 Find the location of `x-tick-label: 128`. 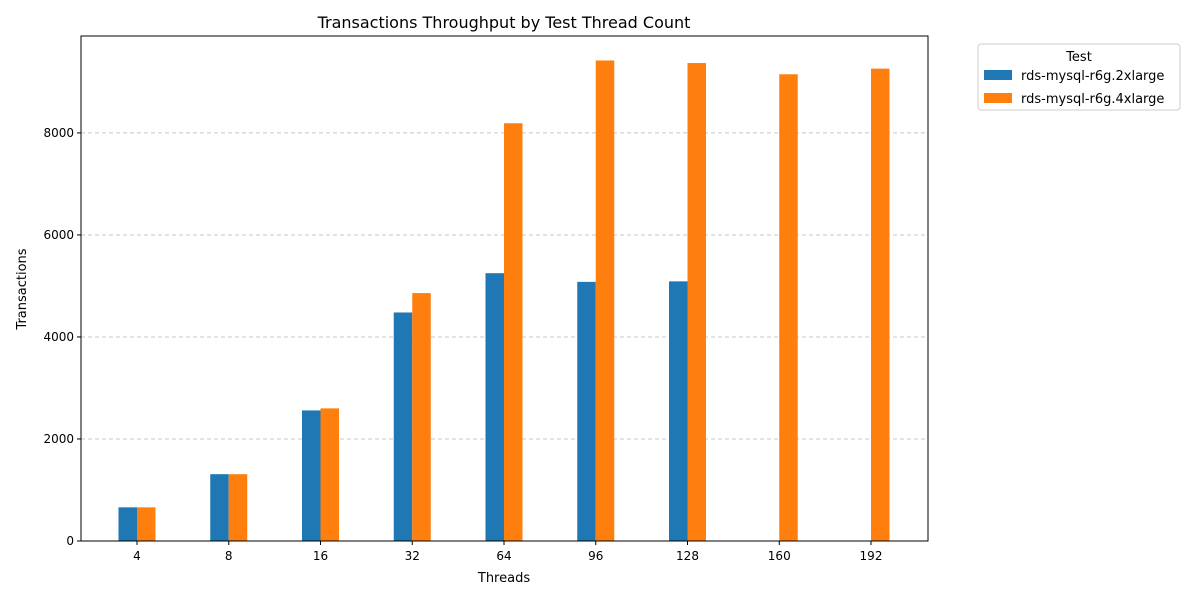

x-tick-label: 128 is located at coordinates (687, 556).